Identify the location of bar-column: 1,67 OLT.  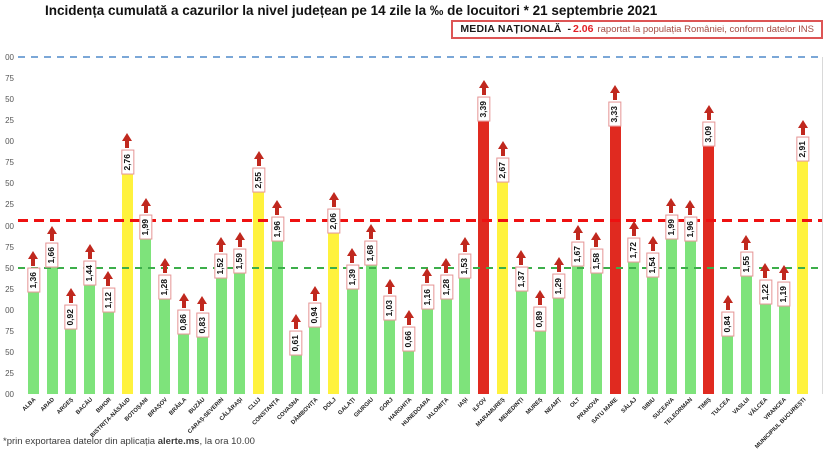
(577, 233).